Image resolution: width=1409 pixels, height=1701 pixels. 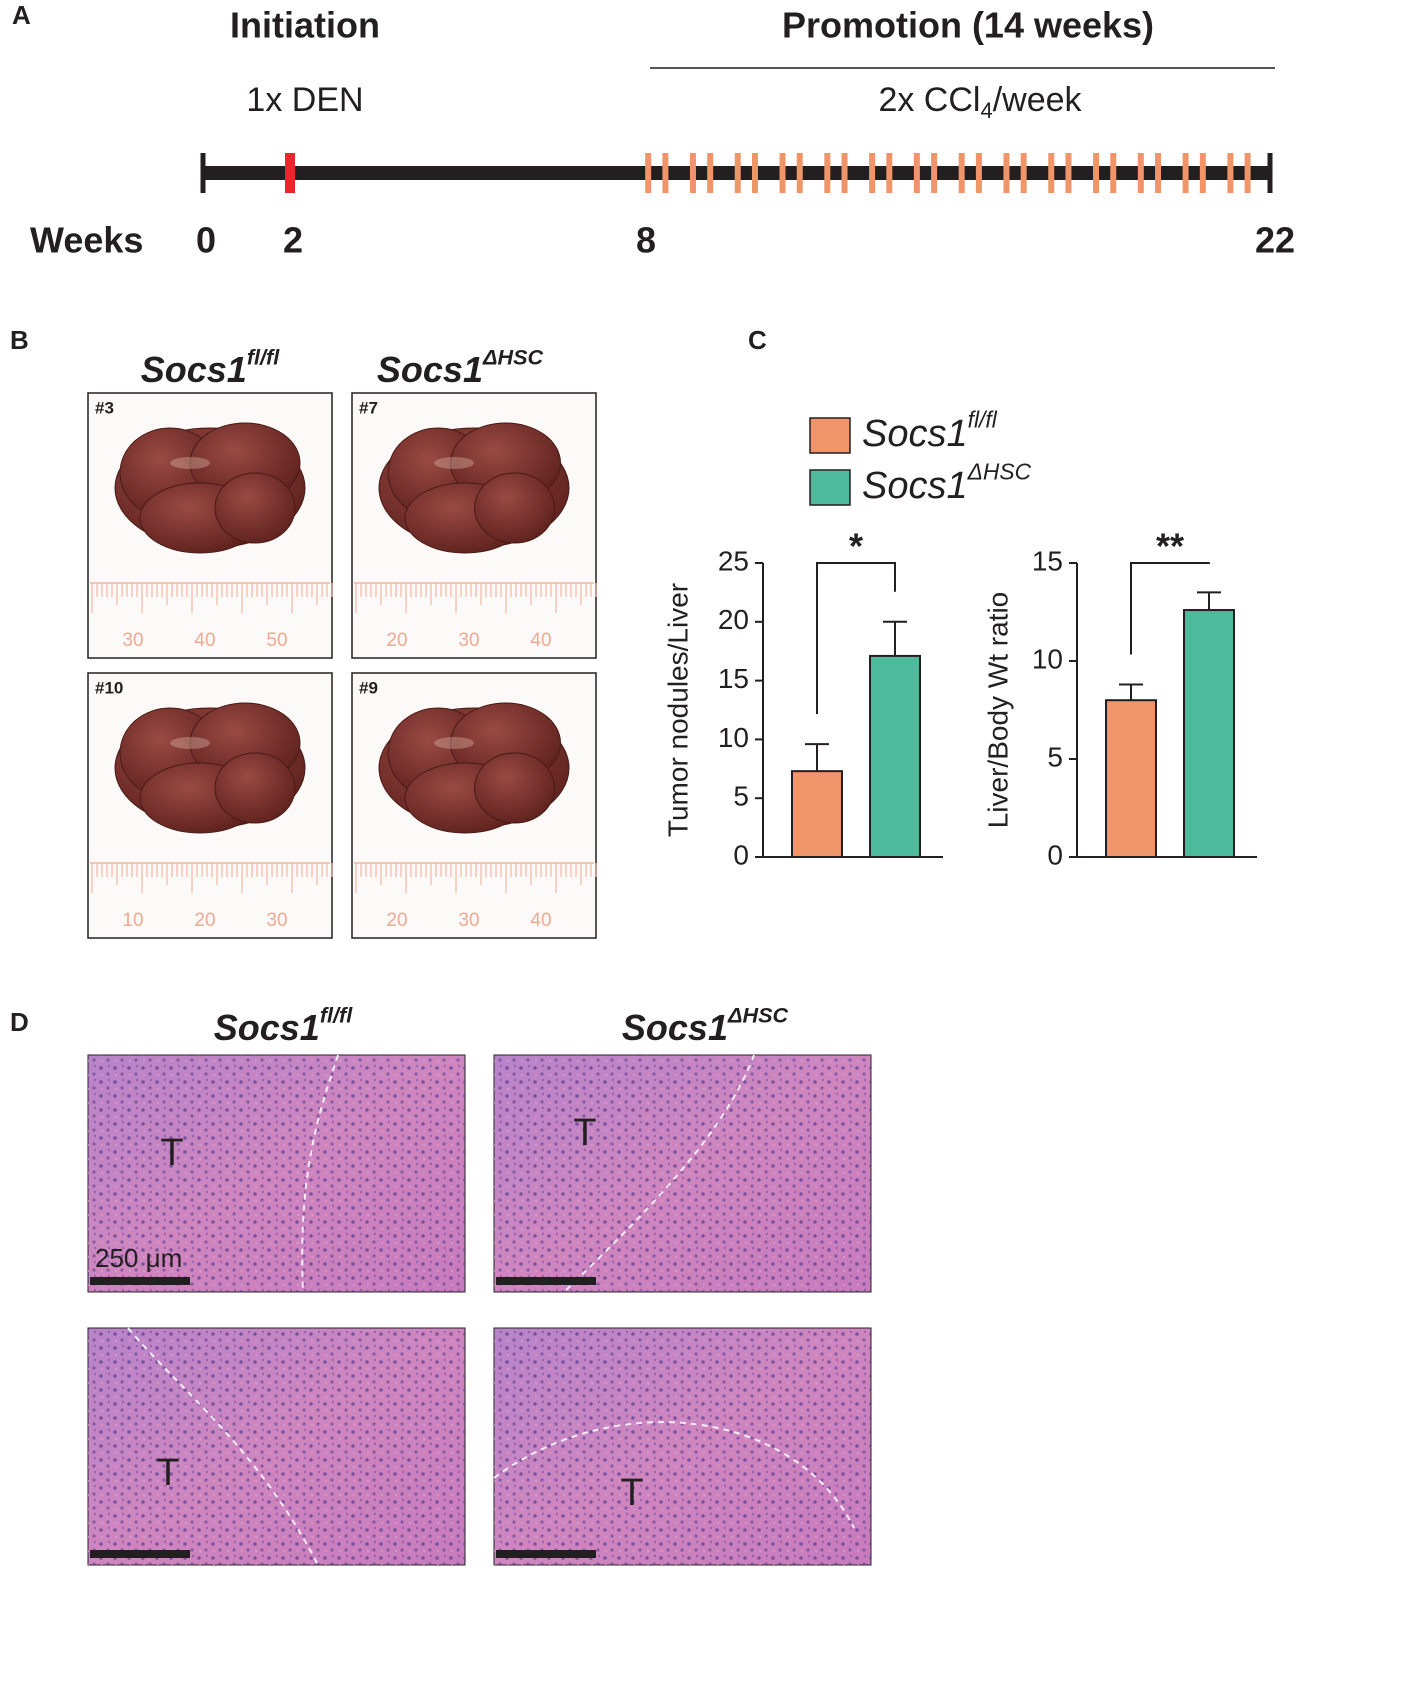 What do you see at coordinates (21, 15) in the screenshot?
I see `panel-label: A` at bounding box center [21, 15].